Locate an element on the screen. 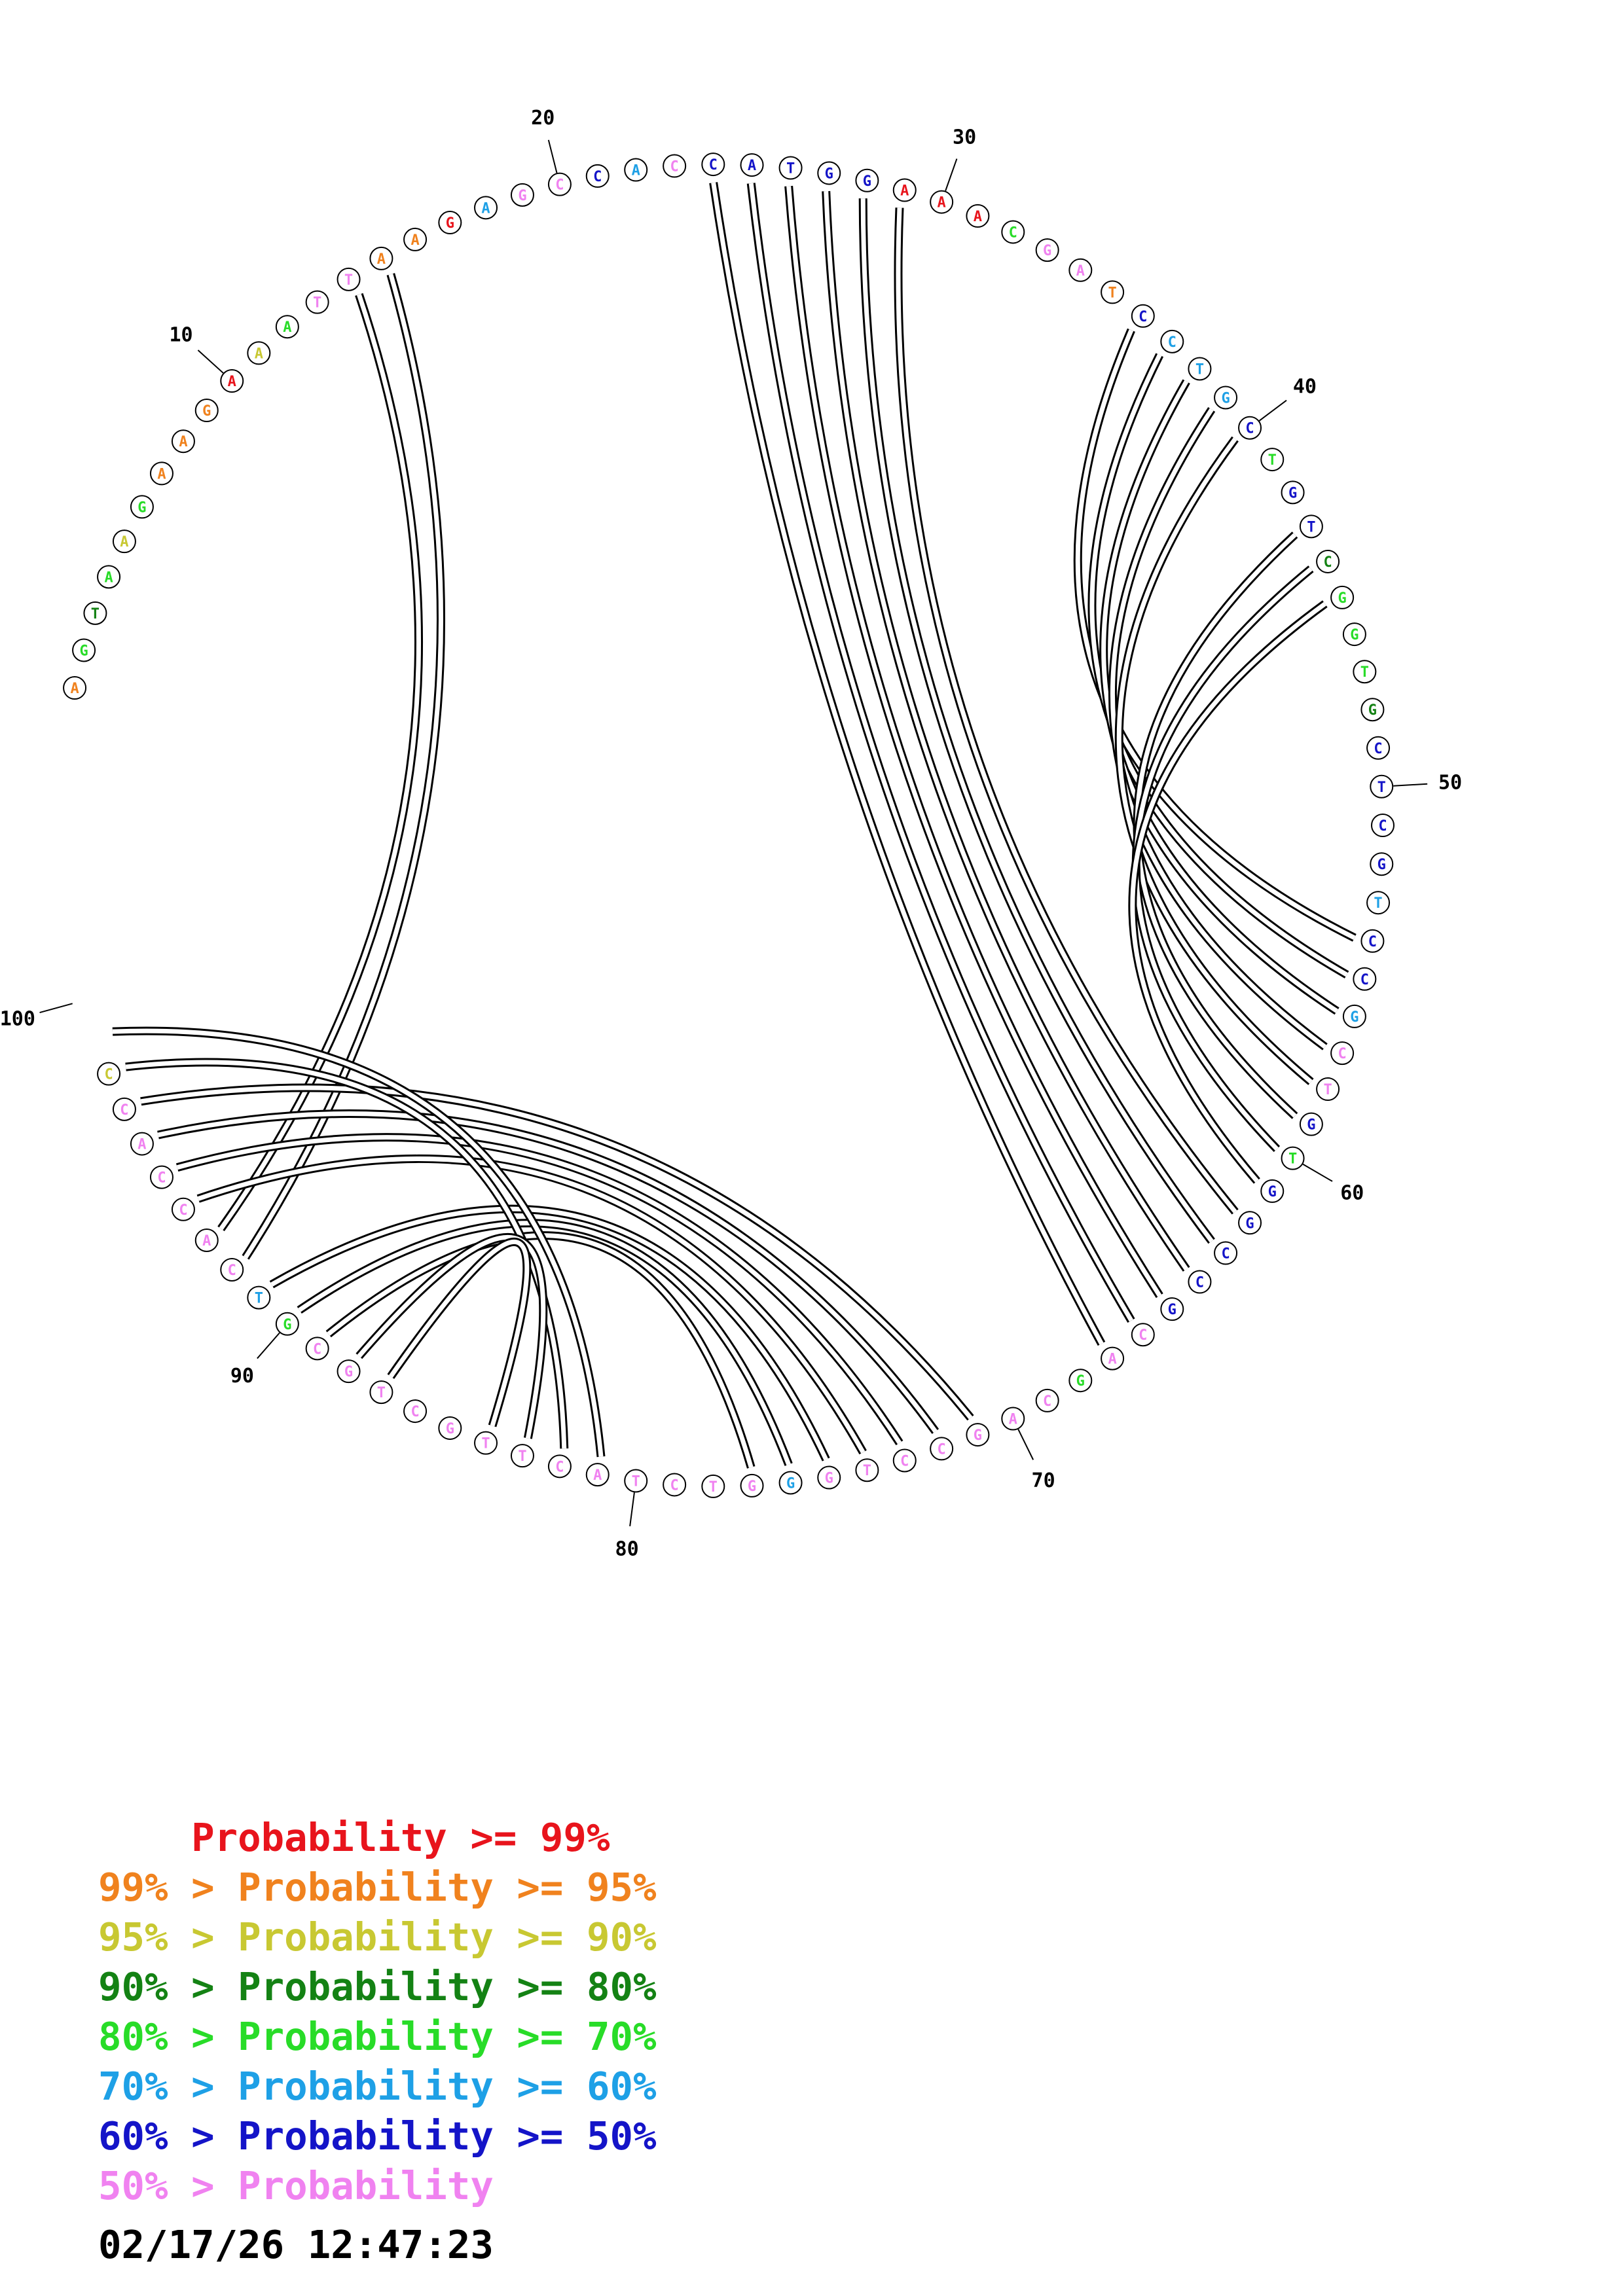  legend-label: 70% > Probability >= 60% is located at coordinates (377, 2086).